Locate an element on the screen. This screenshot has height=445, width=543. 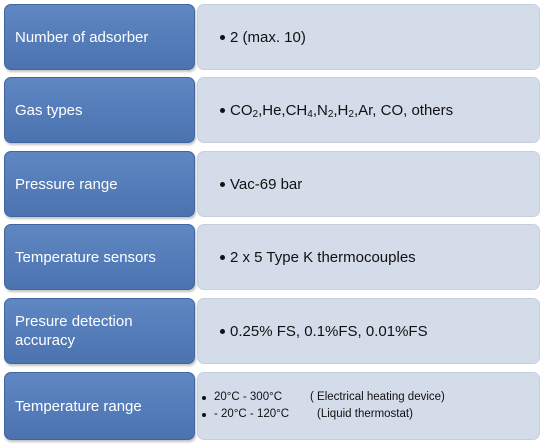
list-item: 20°C - 300°C( Electrical heating device) is located at coordinates (370, 397).